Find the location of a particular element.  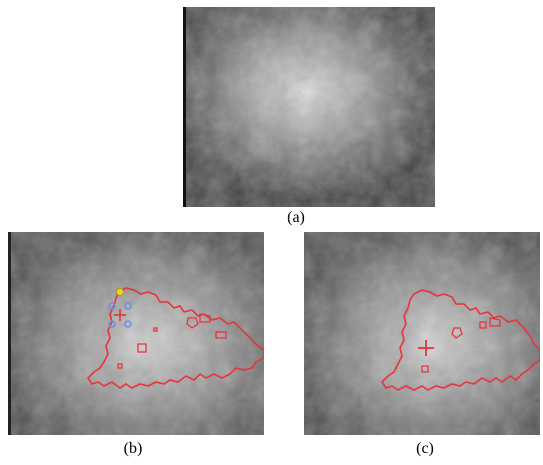

blue-circle-icon is located at coordinates (120, 315).